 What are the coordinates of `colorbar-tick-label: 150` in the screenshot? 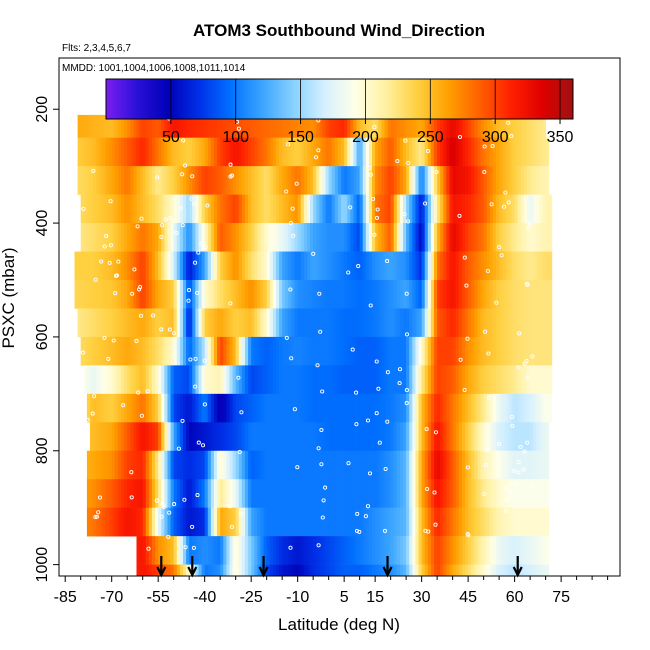 It's located at (300, 137).